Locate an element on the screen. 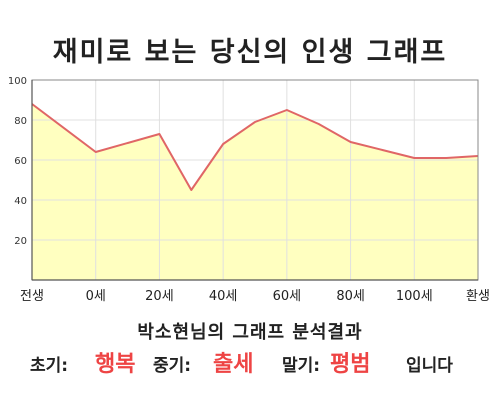 This screenshot has height=400, width=500. x-tick-label: 전생 is located at coordinates (32, 296).